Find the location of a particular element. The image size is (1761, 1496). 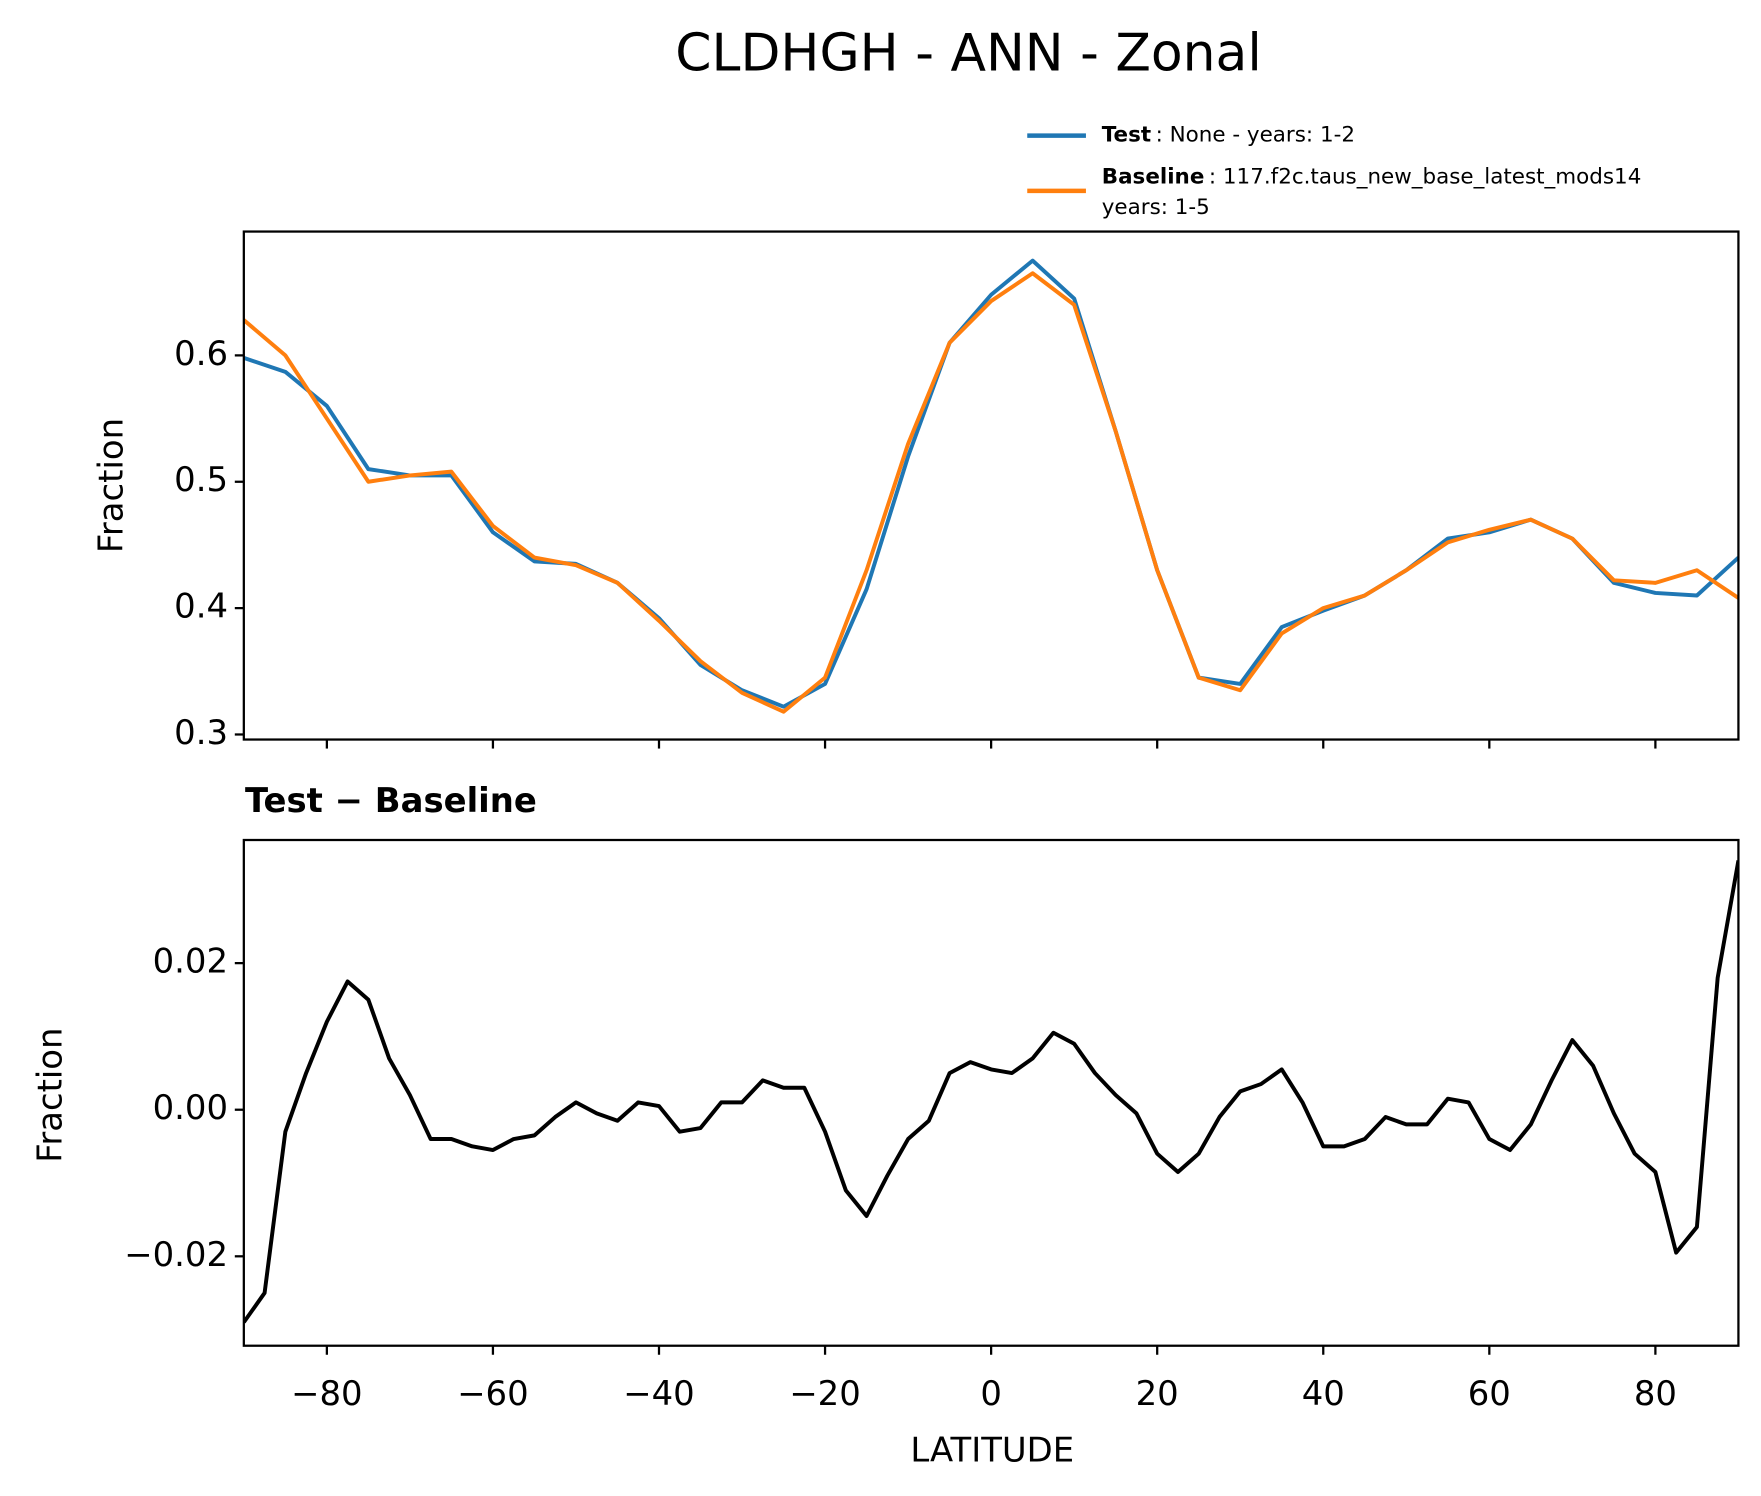

y-tick-label: 0.02 is located at coordinates (190, 961).